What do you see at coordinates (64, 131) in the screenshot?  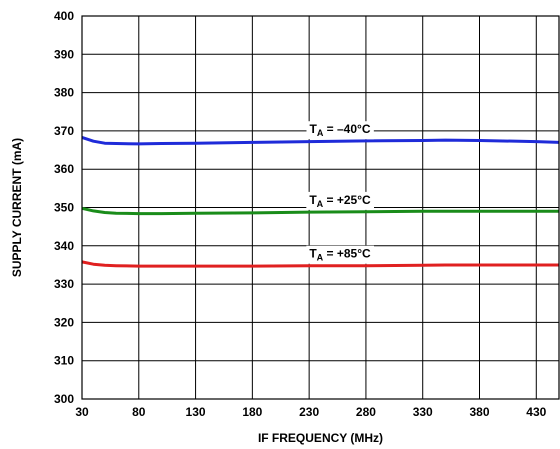 I see `y-tick-label: 370` at bounding box center [64, 131].